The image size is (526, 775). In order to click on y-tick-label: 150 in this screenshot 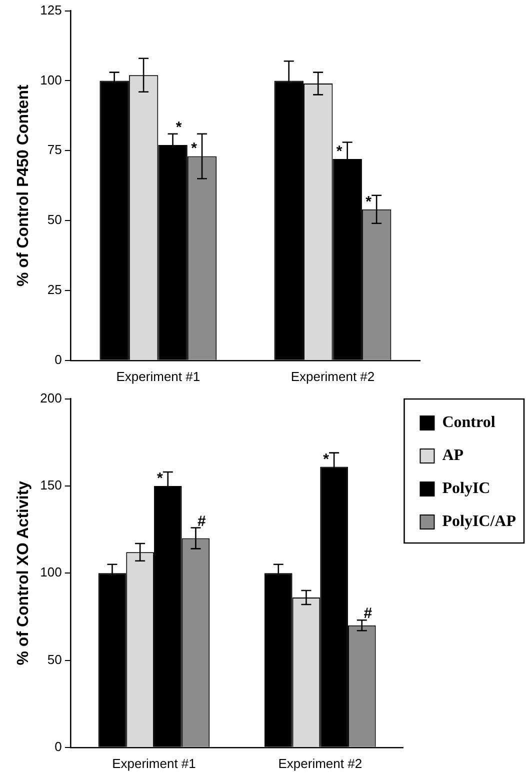, I will do `click(51, 485)`.